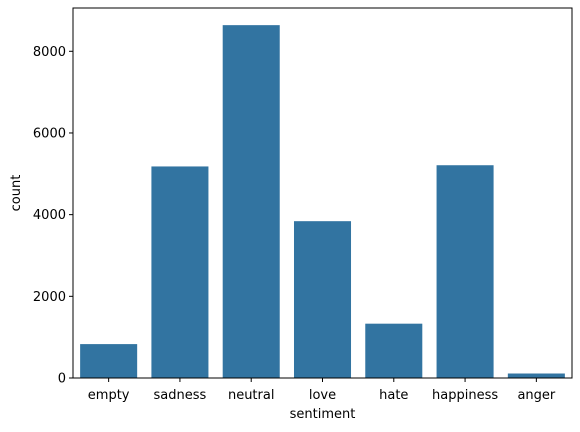 This screenshot has height=432, width=580. What do you see at coordinates (49, 215) in the screenshot?
I see `y-tick-label: 4000` at bounding box center [49, 215].